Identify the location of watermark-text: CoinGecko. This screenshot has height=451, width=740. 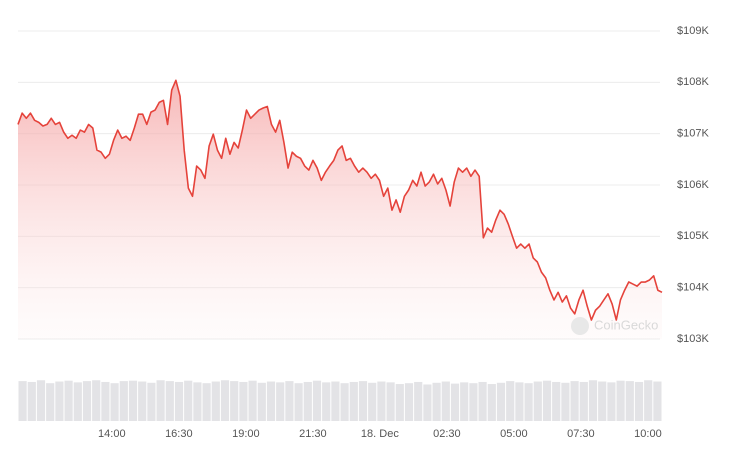
(626, 324).